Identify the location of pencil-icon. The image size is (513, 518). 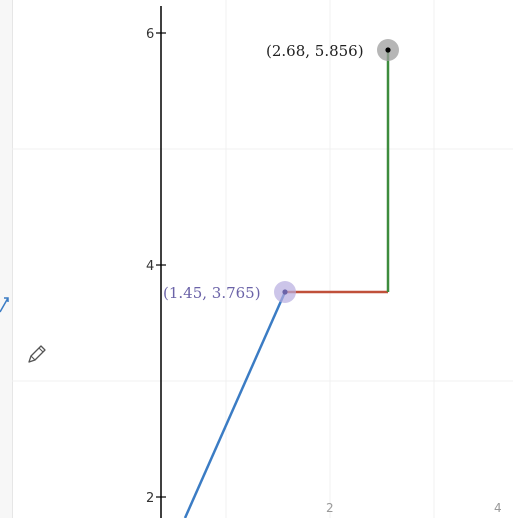
(37, 354).